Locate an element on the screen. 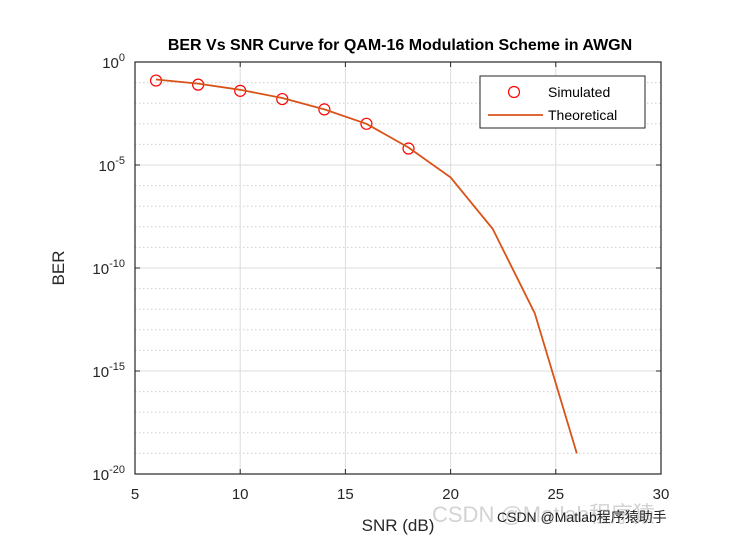 This screenshot has width=745, height=537. x-tick-label: 20 is located at coordinates (450, 494).